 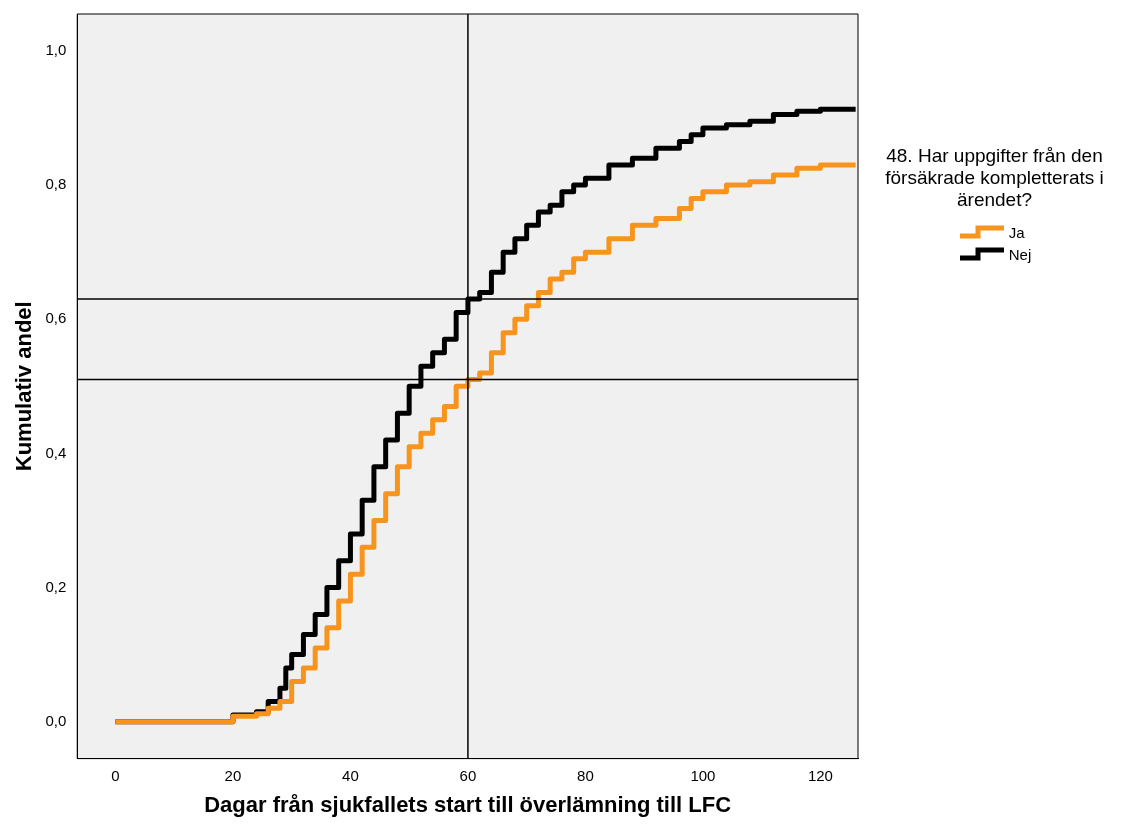 I want to click on y-tick-label: 0,0, so click(x=56, y=720).